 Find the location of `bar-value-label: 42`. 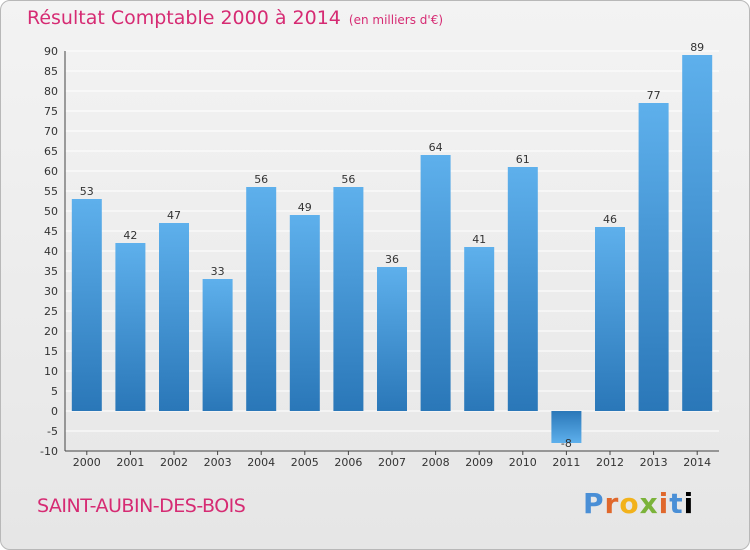

bar-value-label: 42 is located at coordinates (130, 235).